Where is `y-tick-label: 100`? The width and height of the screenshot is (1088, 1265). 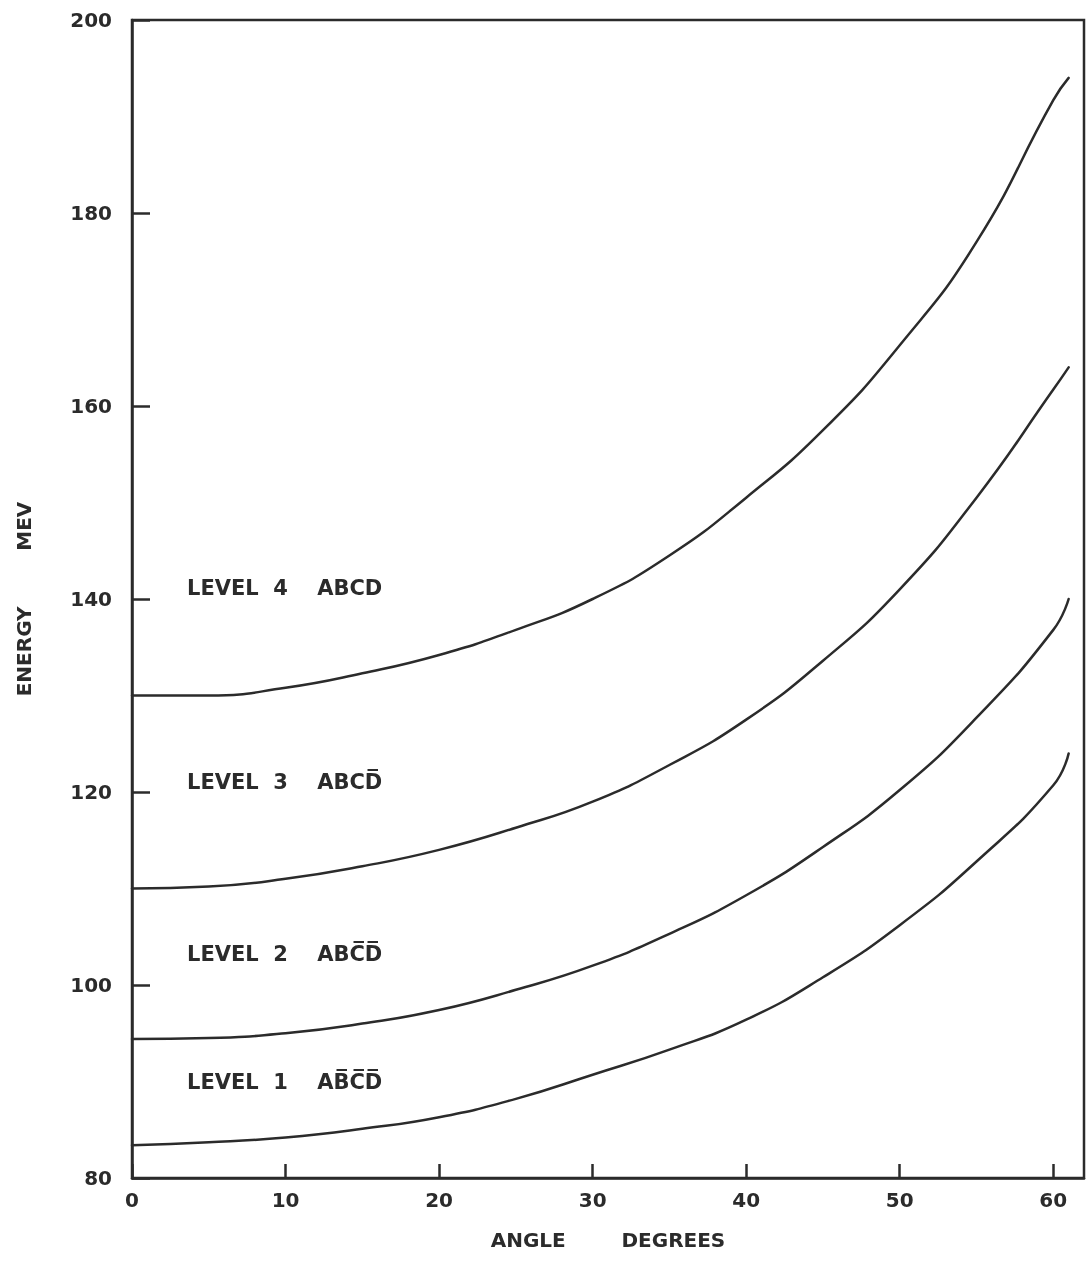 y-tick-label: 100 is located at coordinates (91, 985).